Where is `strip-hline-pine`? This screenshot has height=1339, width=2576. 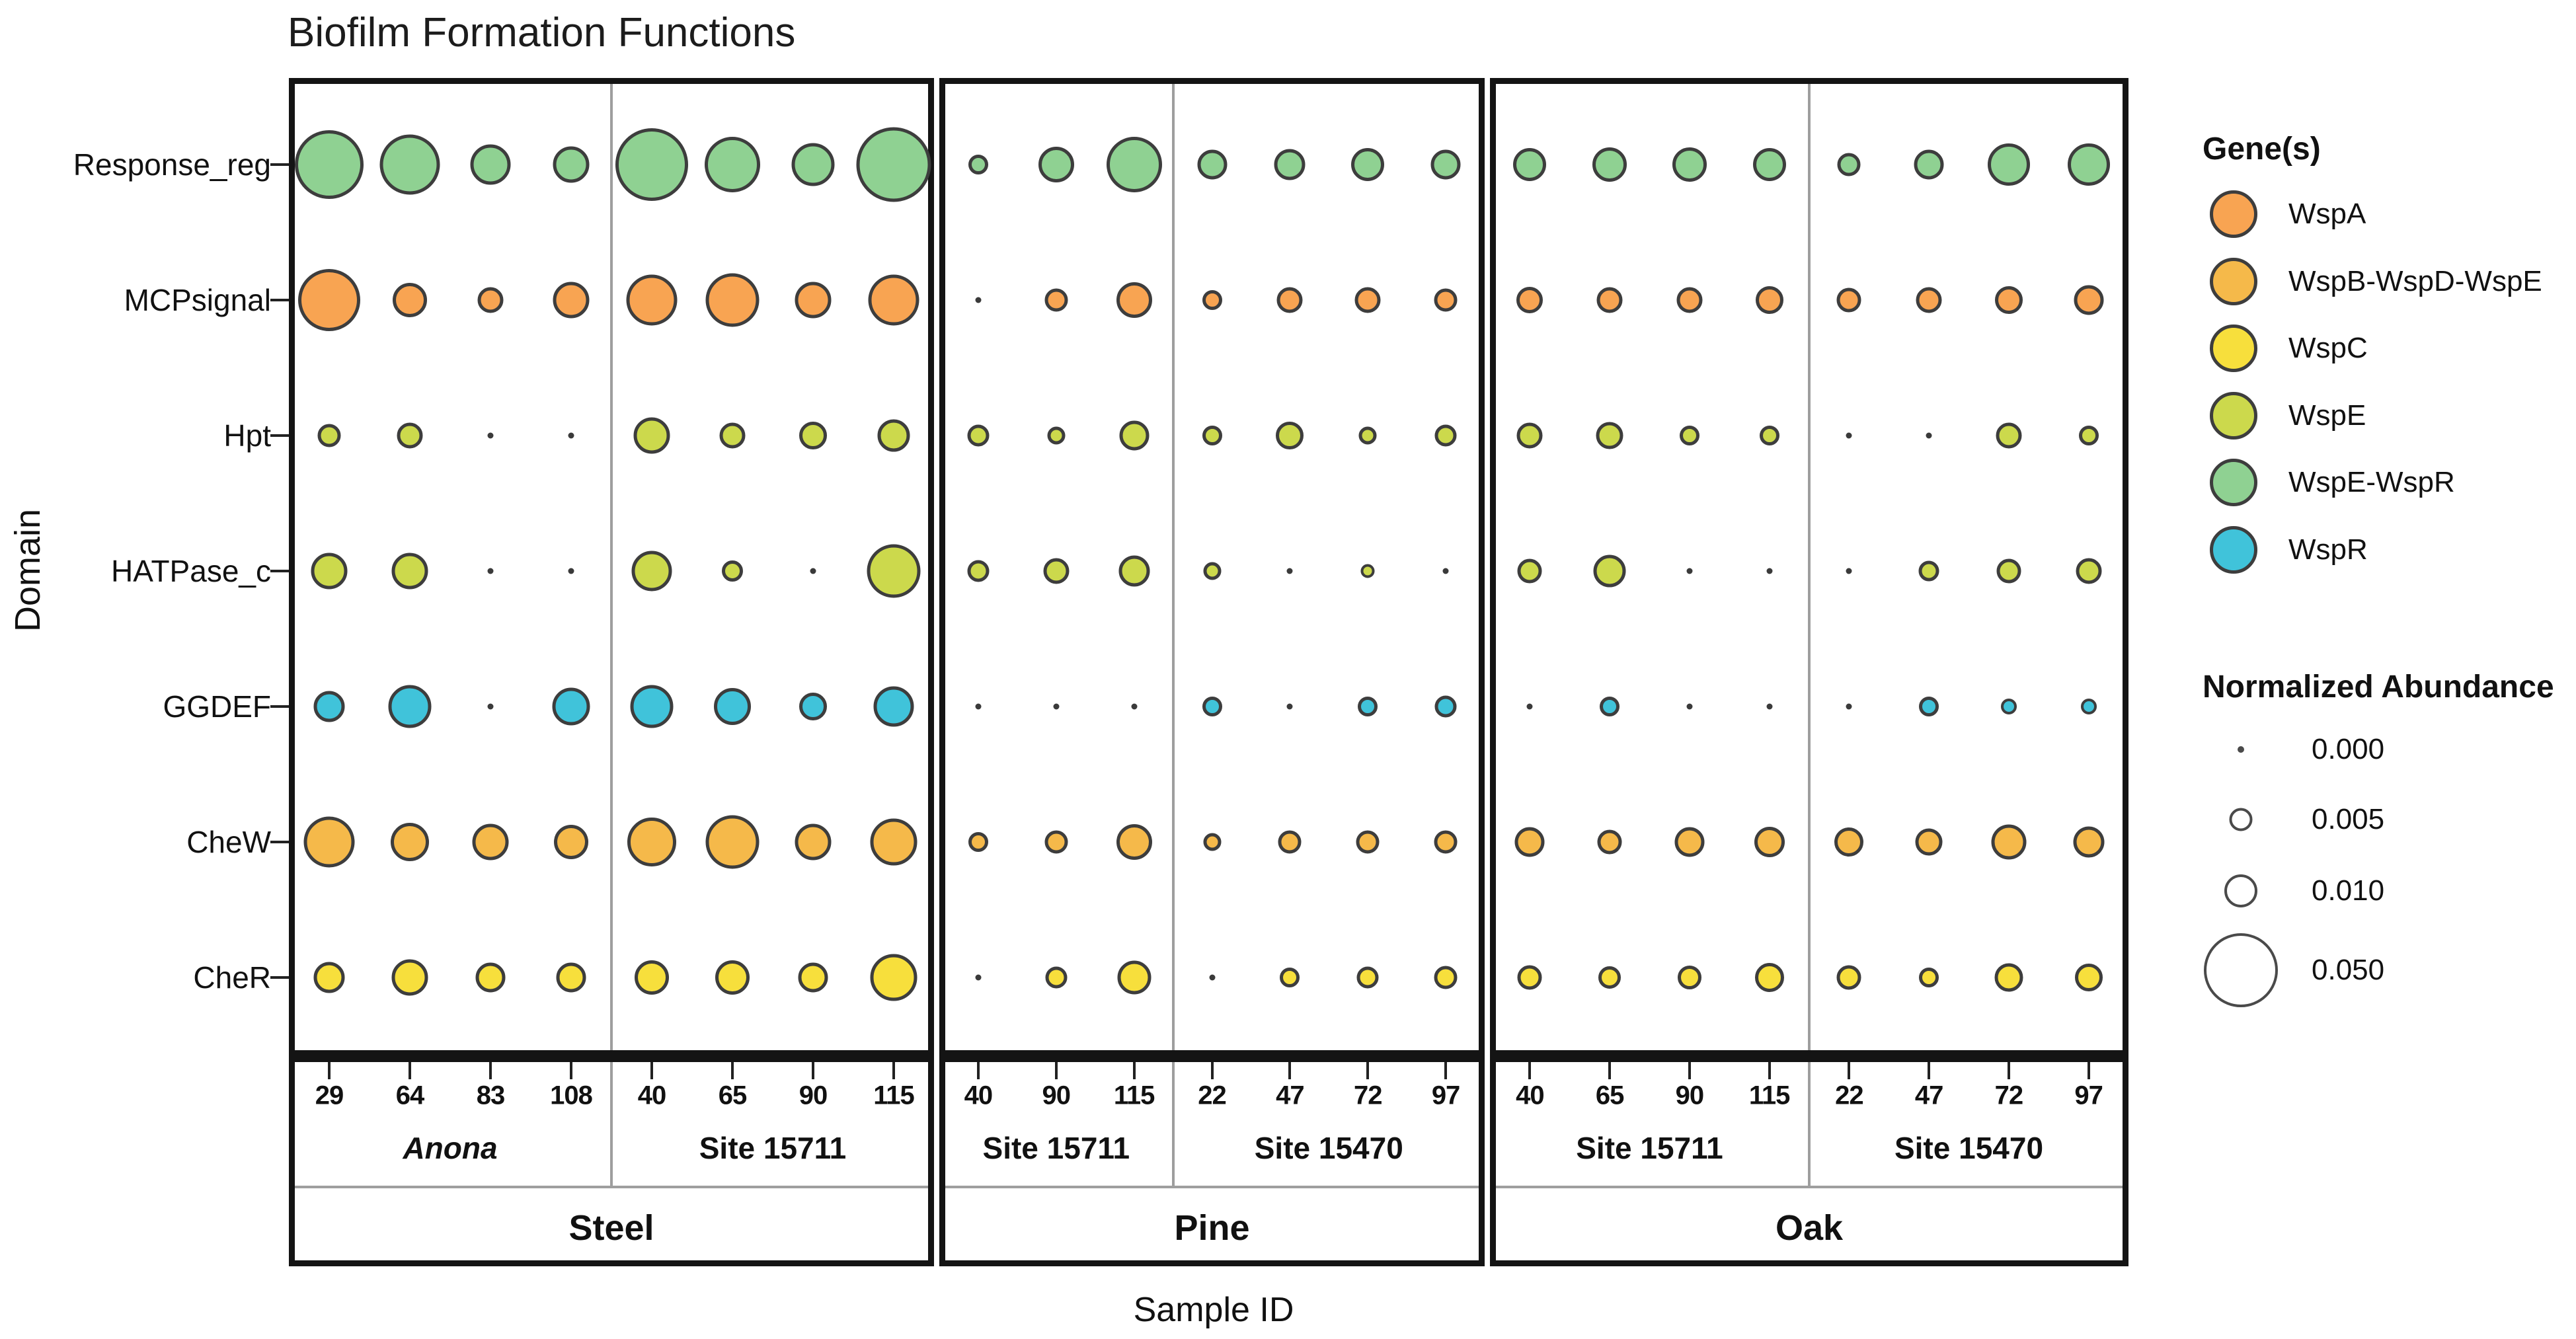
strip-hline-pine is located at coordinates (1212, 1187).